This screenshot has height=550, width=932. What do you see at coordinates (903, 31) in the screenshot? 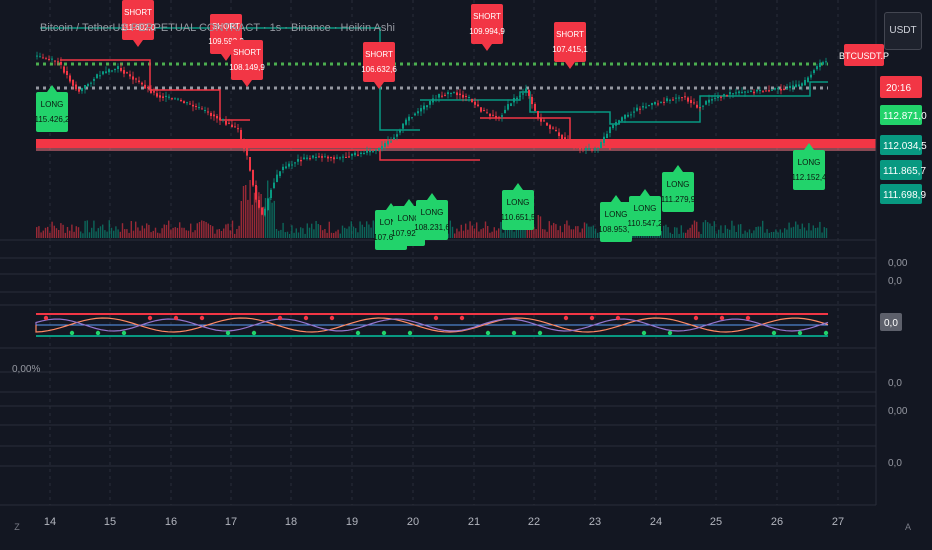
I see `currency-button: USDT` at bounding box center [903, 31].